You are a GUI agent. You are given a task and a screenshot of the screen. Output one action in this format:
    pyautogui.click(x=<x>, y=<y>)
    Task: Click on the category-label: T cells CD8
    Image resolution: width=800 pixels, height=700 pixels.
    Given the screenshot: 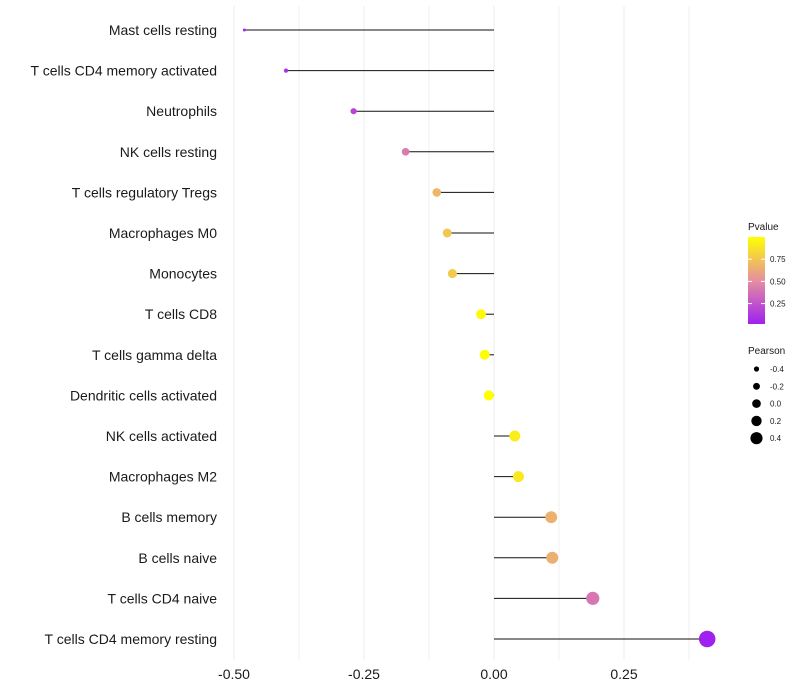 What is the action you would take?
    pyautogui.click(x=181, y=314)
    